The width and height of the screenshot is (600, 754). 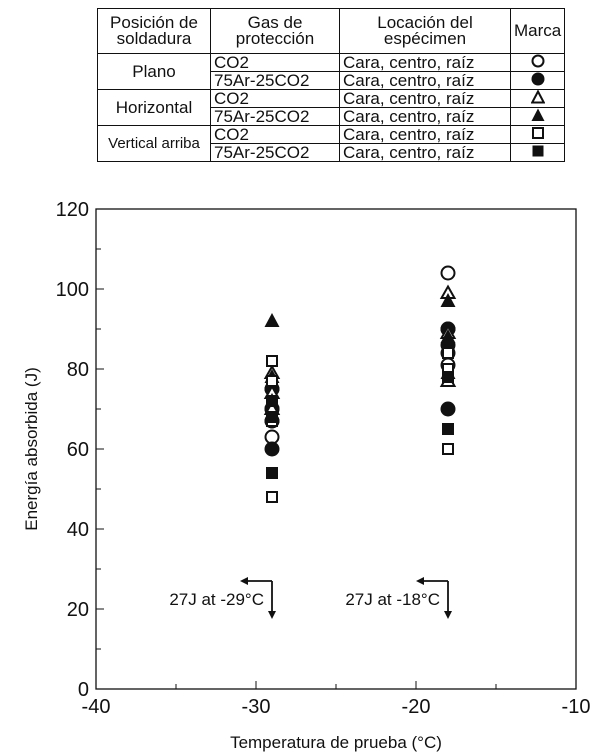 What do you see at coordinates (448, 273) in the screenshot?
I see `data-point-circle-open` at bounding box center [448, 273].